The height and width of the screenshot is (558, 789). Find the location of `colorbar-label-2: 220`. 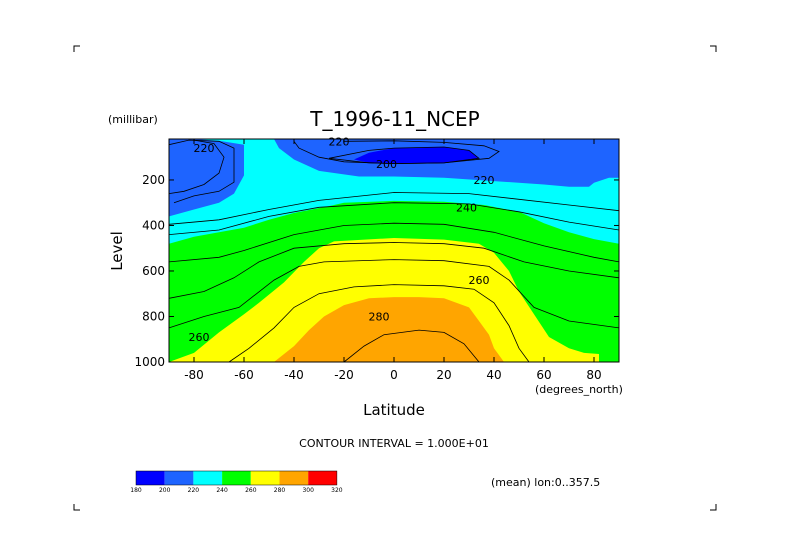

colorbar-label-2: 220 is located at coordinates (194, 490).